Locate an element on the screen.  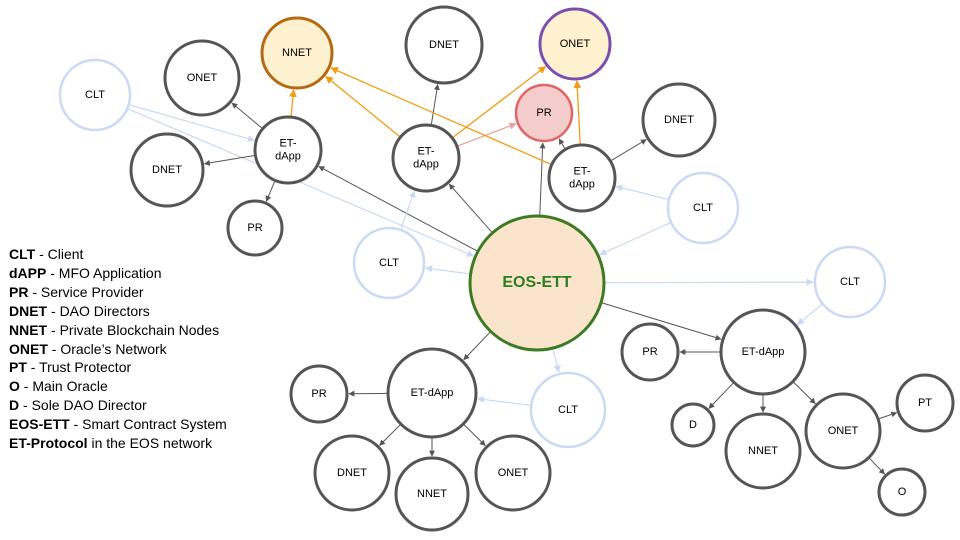
edge-et_bot-to-dnet_bot is located at coordinates (390, 435).